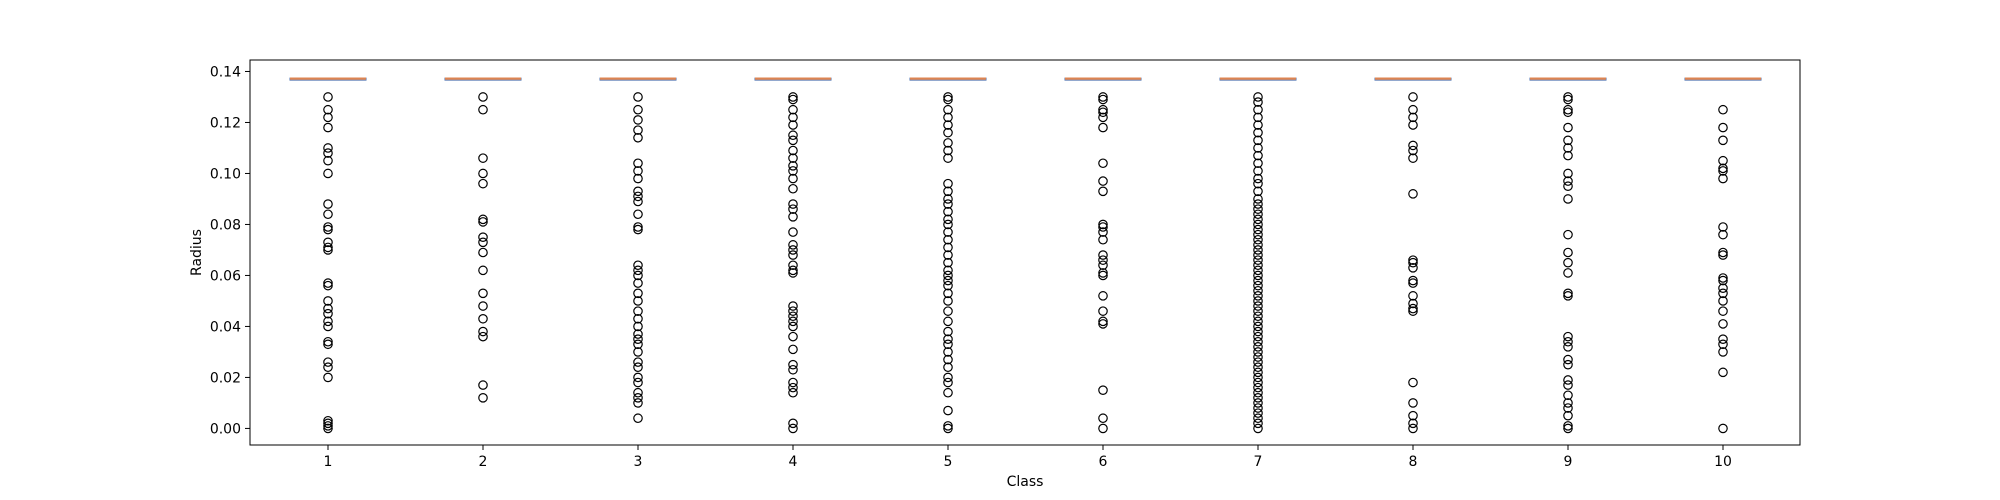 Image resolution: width=2000 pixels, height=500 pixels. I want to click on y-tick-label: 0.12, so click(225, 123).